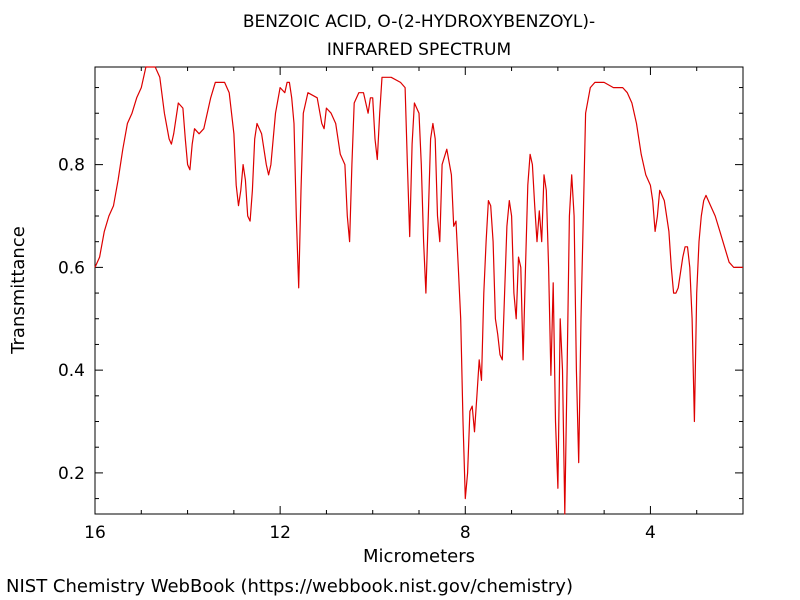  I want to click on x-tick-label: 16, so click(95, 533).